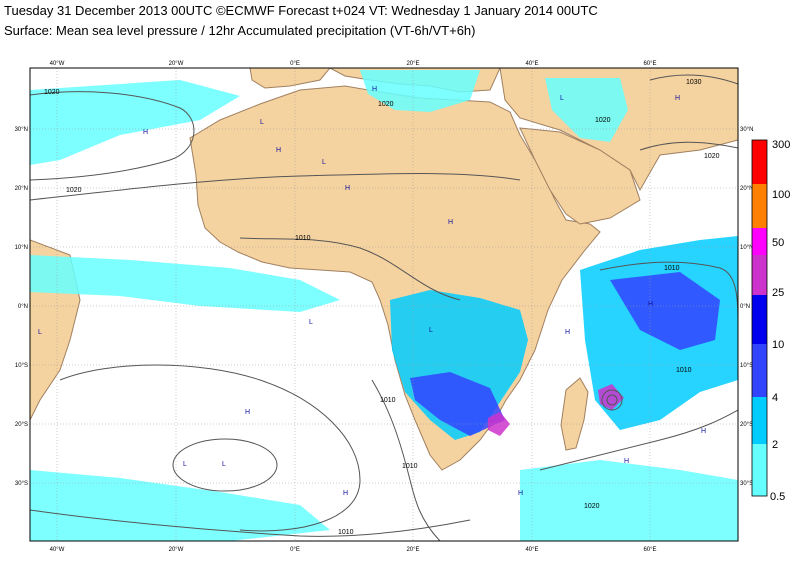 This screenshot has height=563, width=800. What do you see at coordinates (759, 470) in the screenshot?
I see `legend-swatch-below-0.5` at bounding box center [759, 470].